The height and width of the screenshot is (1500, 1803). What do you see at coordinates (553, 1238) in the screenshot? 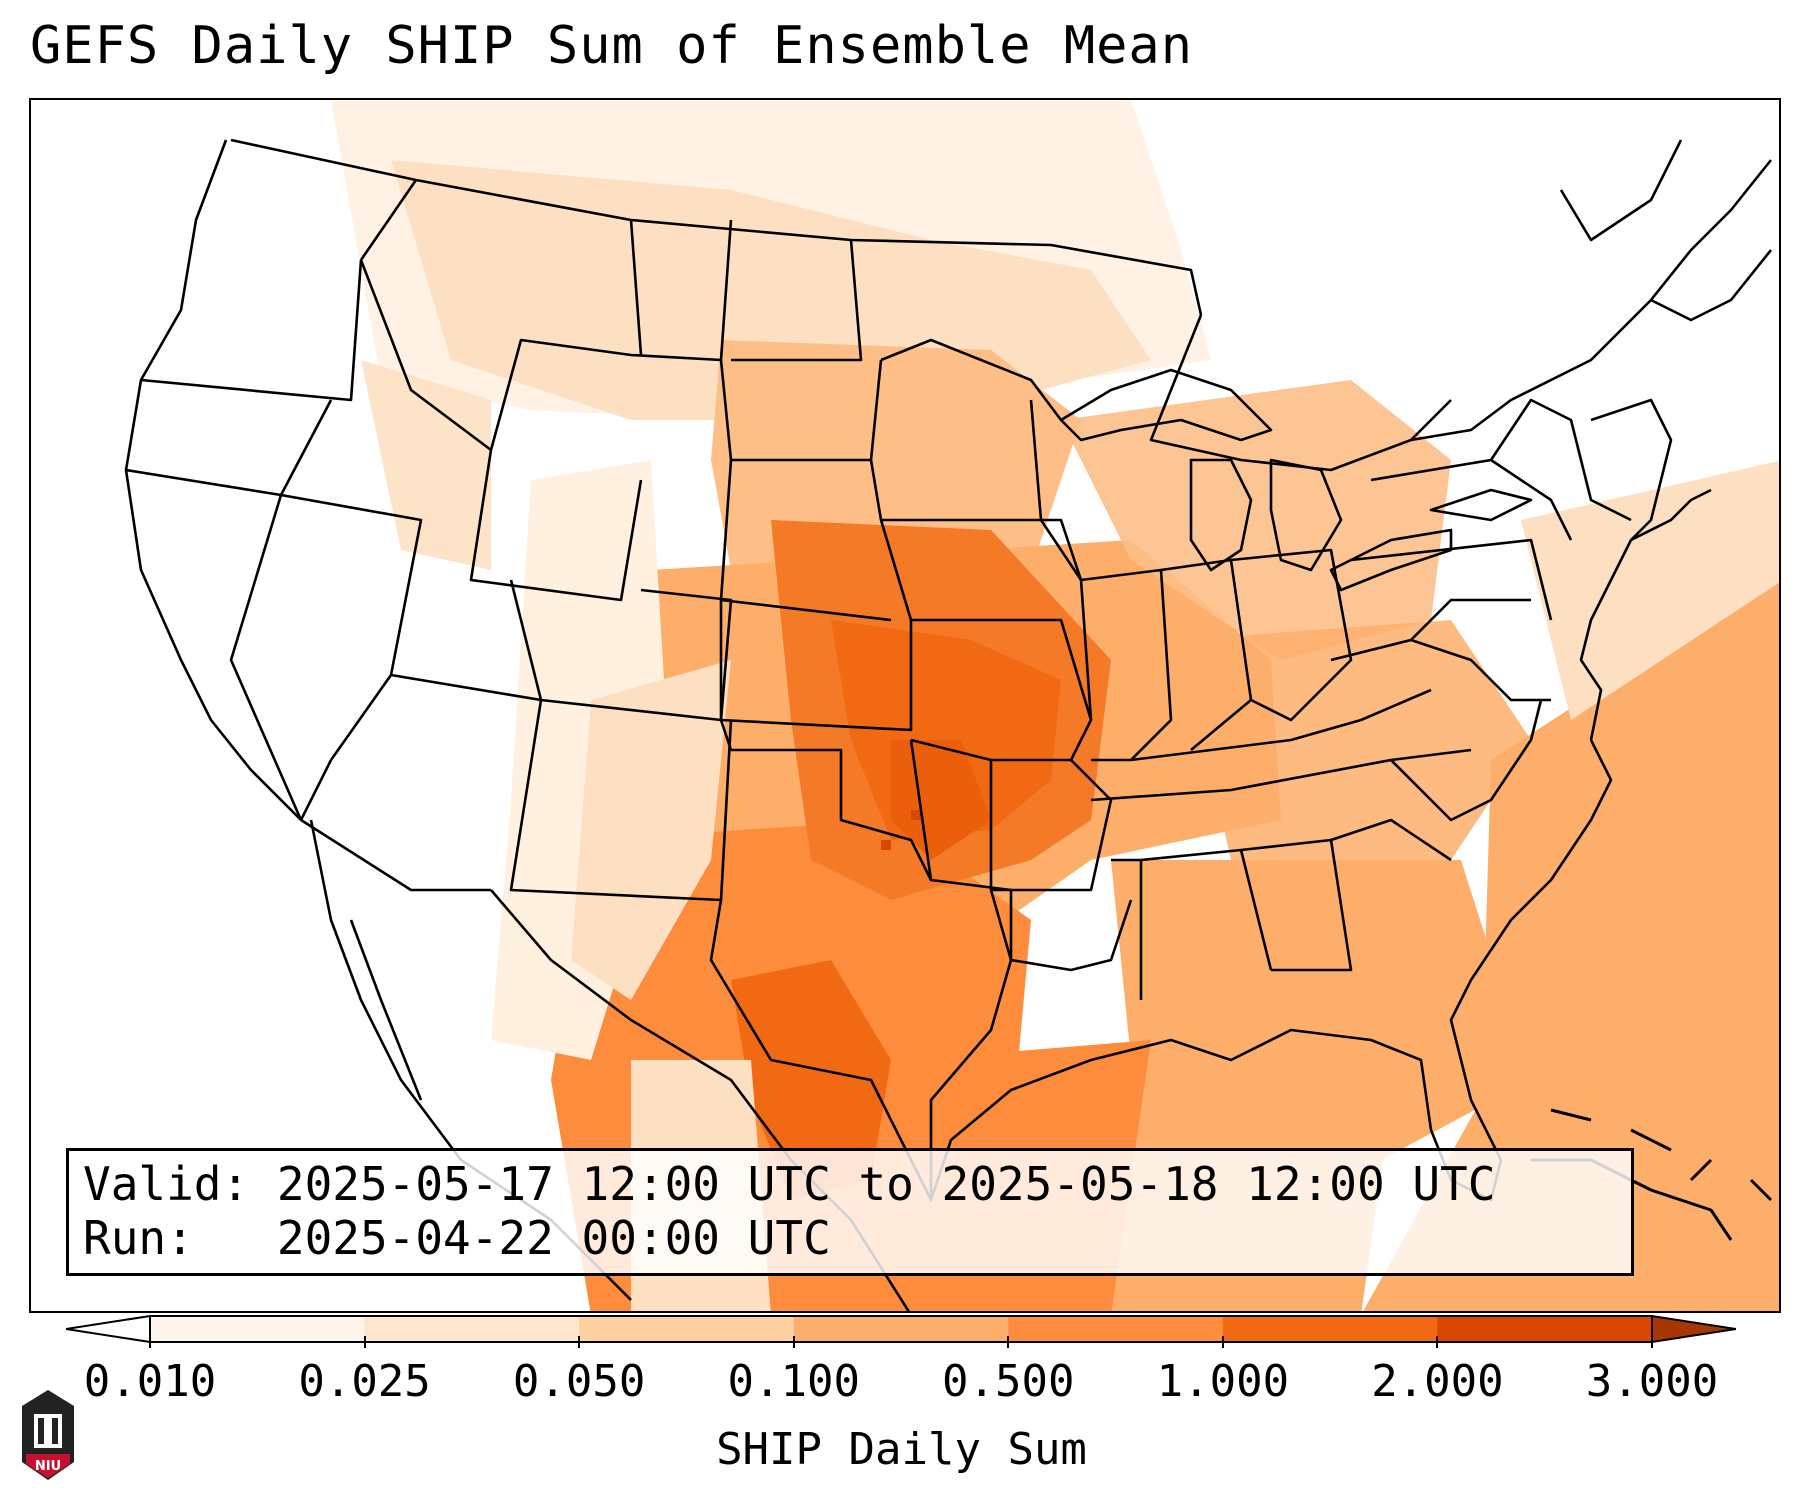
I see `run-value: 2025-04-22 00:00 UTC` at bounding box center [553, 1238].